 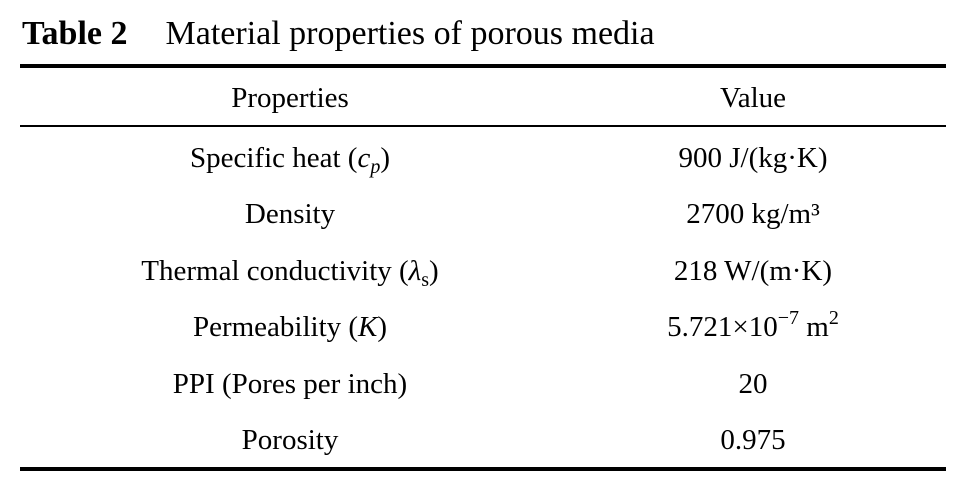 What do you see at coordinates (483, 66) in the screenshot?
I see `top-rule` at bounding box center [483, 66].